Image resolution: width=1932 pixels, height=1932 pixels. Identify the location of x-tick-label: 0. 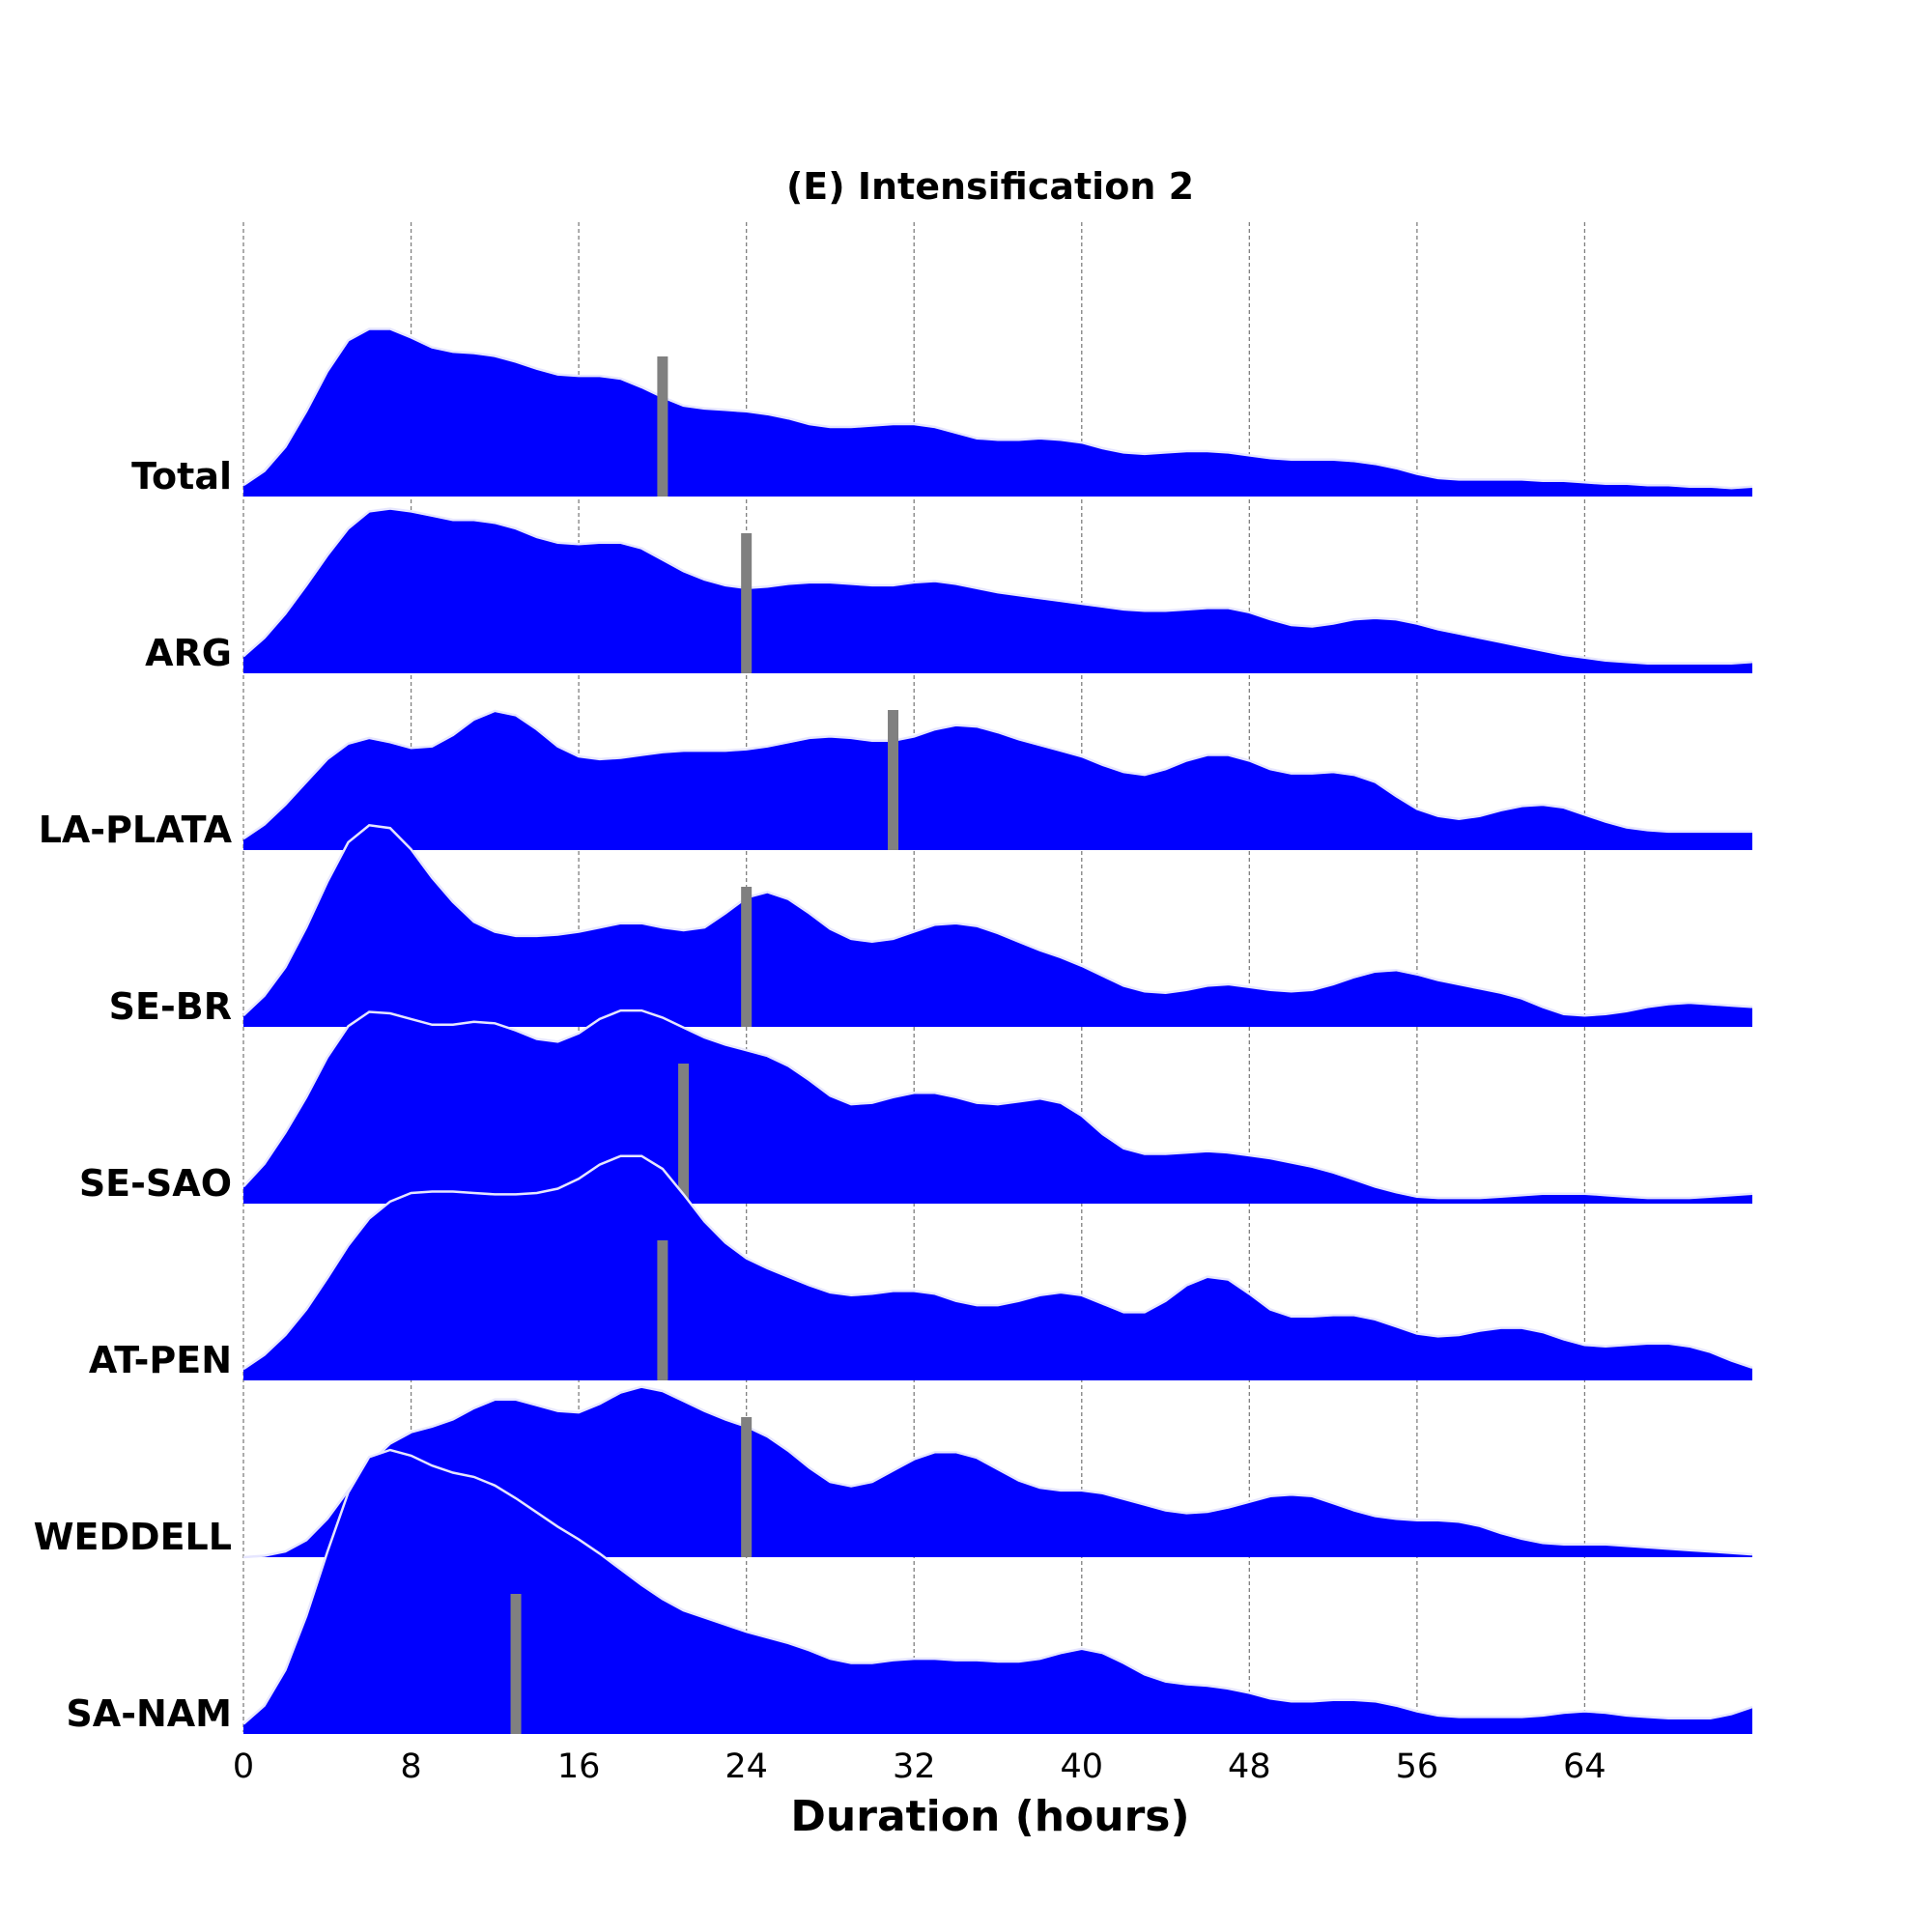
(243, 1766).